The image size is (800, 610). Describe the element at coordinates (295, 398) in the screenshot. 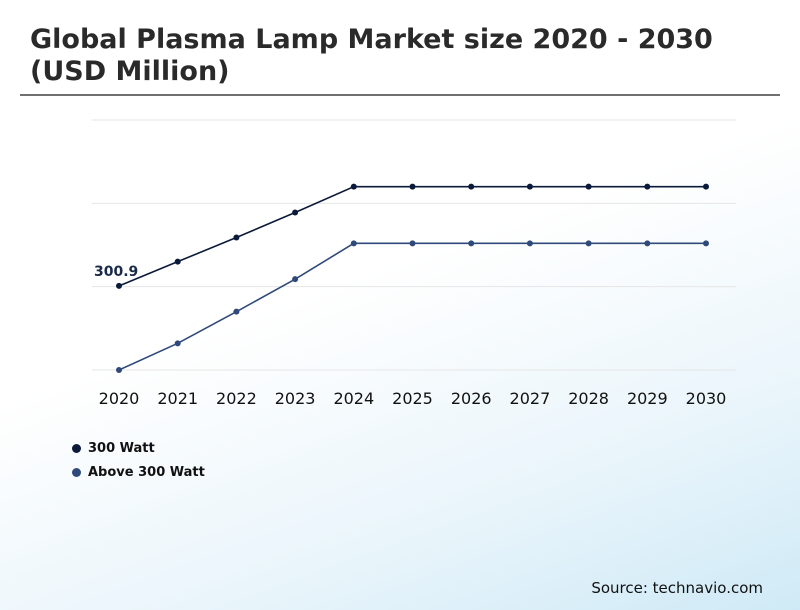

I see `x-tick-label: 2023` at that location.